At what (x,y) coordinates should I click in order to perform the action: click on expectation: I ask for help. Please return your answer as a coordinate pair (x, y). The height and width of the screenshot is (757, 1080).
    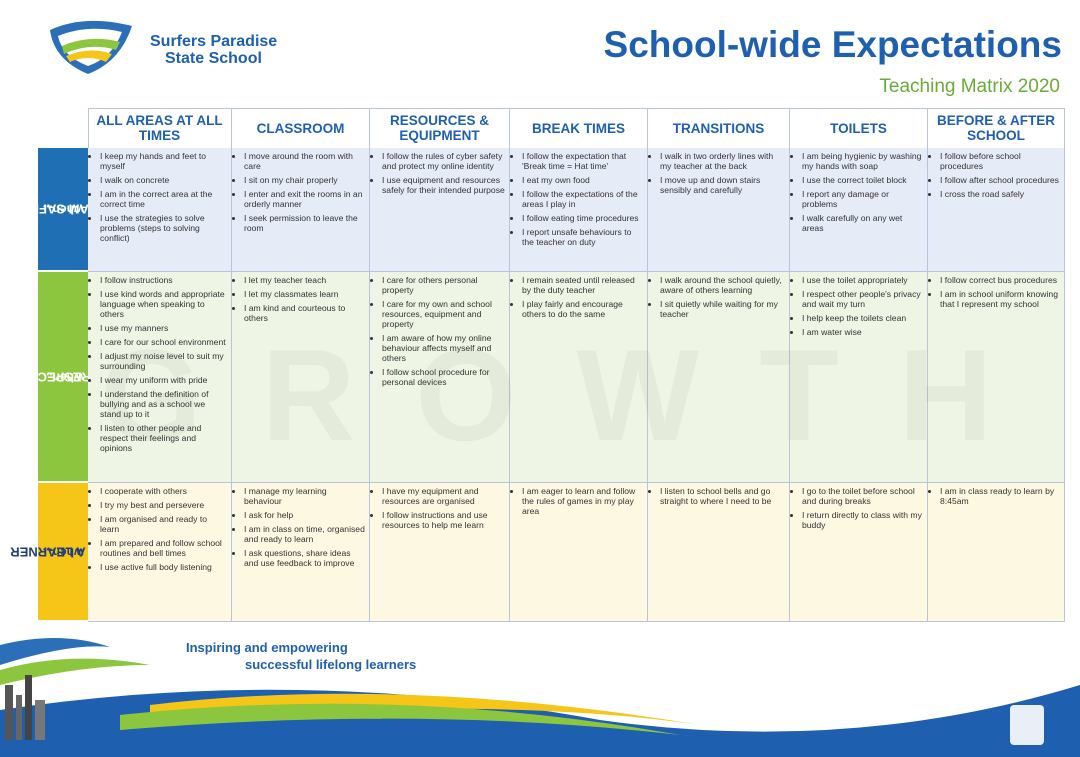
    Looking at the image, I should click on (304, 515).